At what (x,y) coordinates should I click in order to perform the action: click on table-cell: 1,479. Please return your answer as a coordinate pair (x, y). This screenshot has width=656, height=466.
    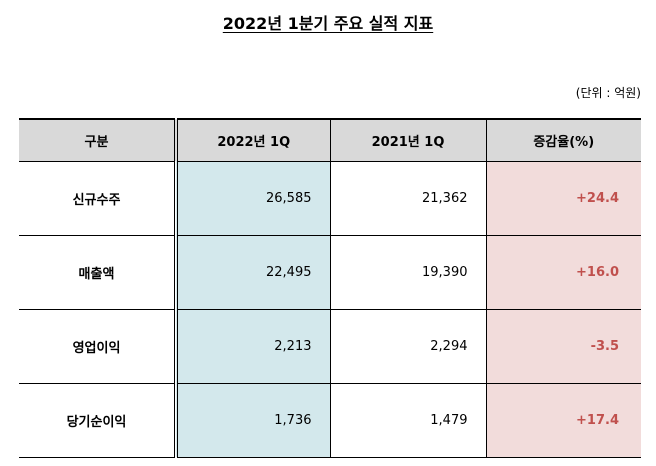
    Looking at the image, I should click on (407, 420).